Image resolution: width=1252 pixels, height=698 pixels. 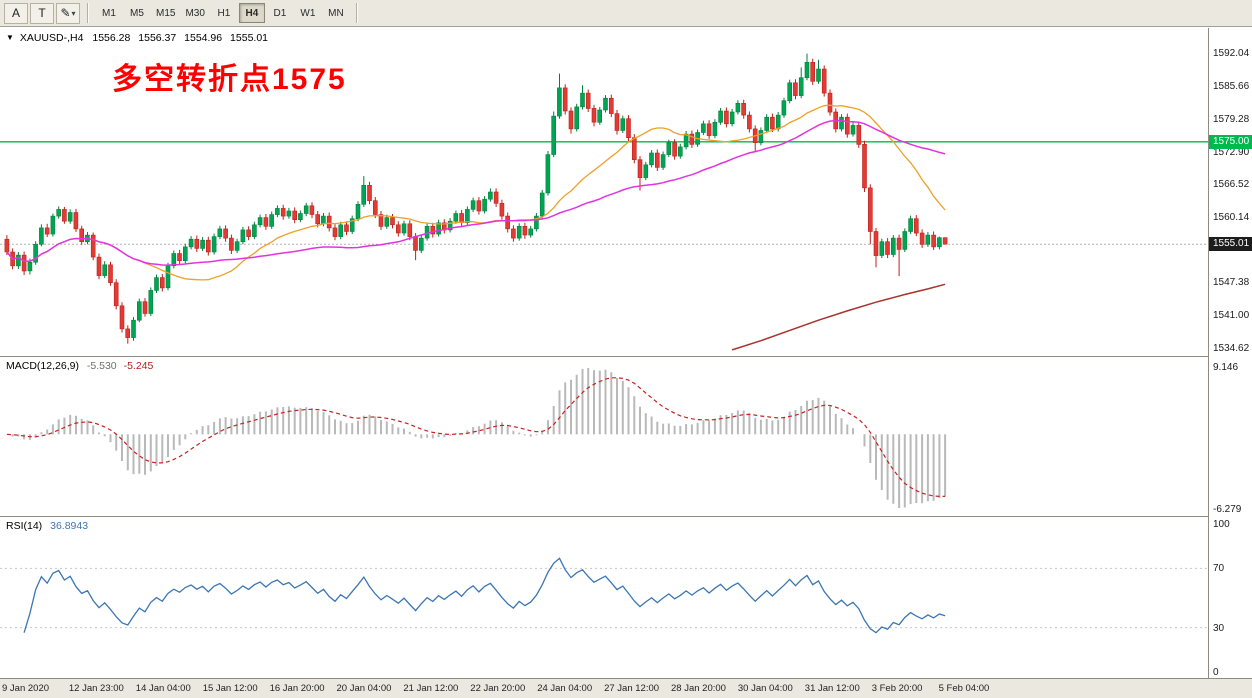 What do you see at coordinates (42, 13) in the screenshot?
I see `text-tool-button: T` at bounding box center [42, 13].